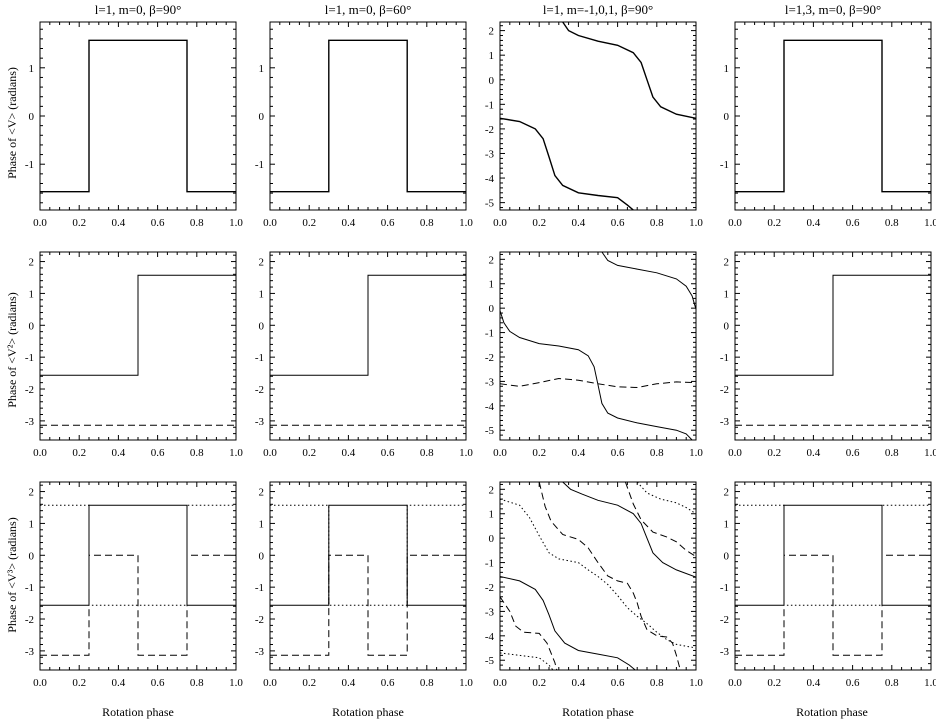  What do you see at coordinates (724, 358) in the screenshot?
I see `panel-r2c4-ytick-label-2: -1` at bounding box center [724, 358].